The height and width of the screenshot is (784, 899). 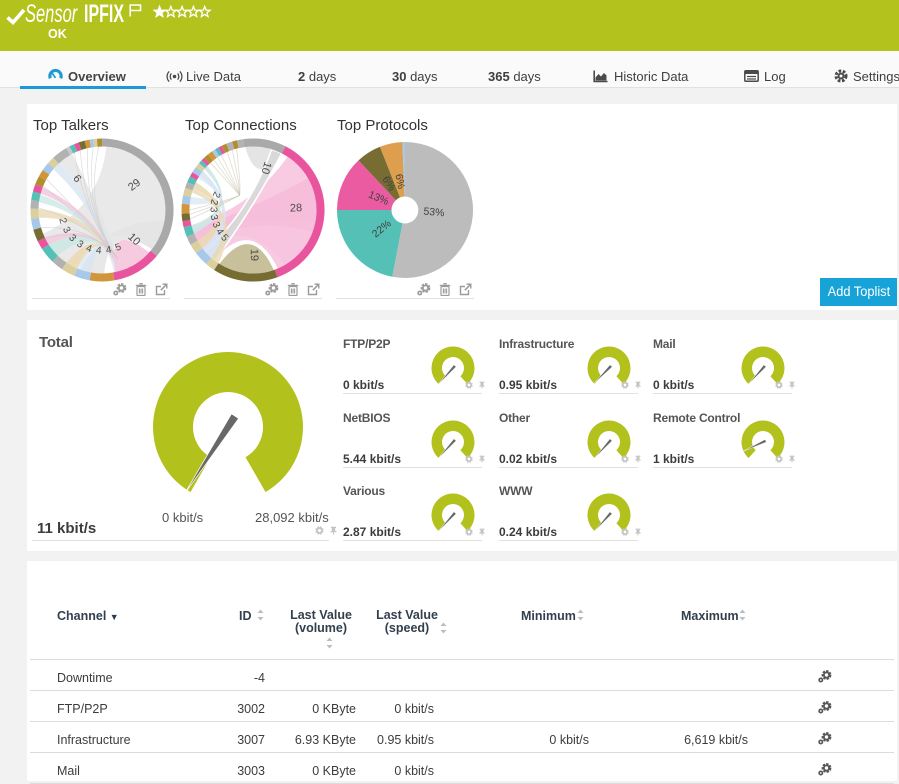 What do you see at coordinates (134, 185) in the screenshot?
I see `svg-text: 29` at bounding box center [134, 185].